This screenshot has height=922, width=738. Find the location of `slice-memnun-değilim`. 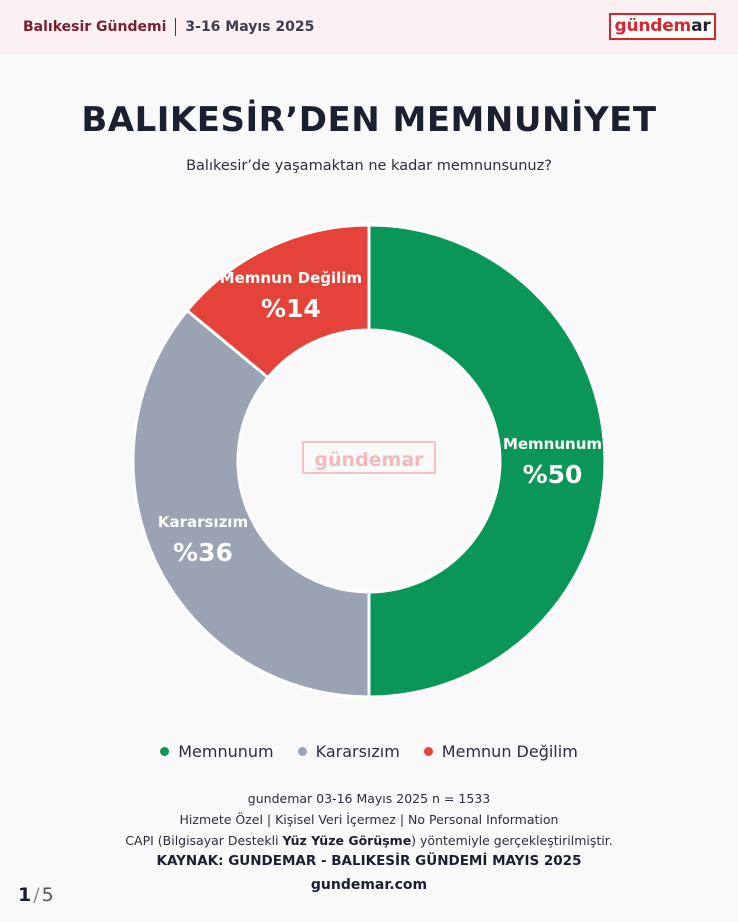

slice-memnun-değilim is located at coordinates (278, 301).